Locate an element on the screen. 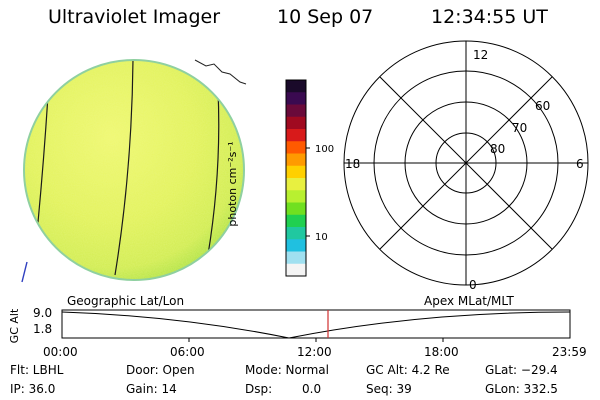  status-glon: GLon: 332.5 is located at coordinates (521, 389).